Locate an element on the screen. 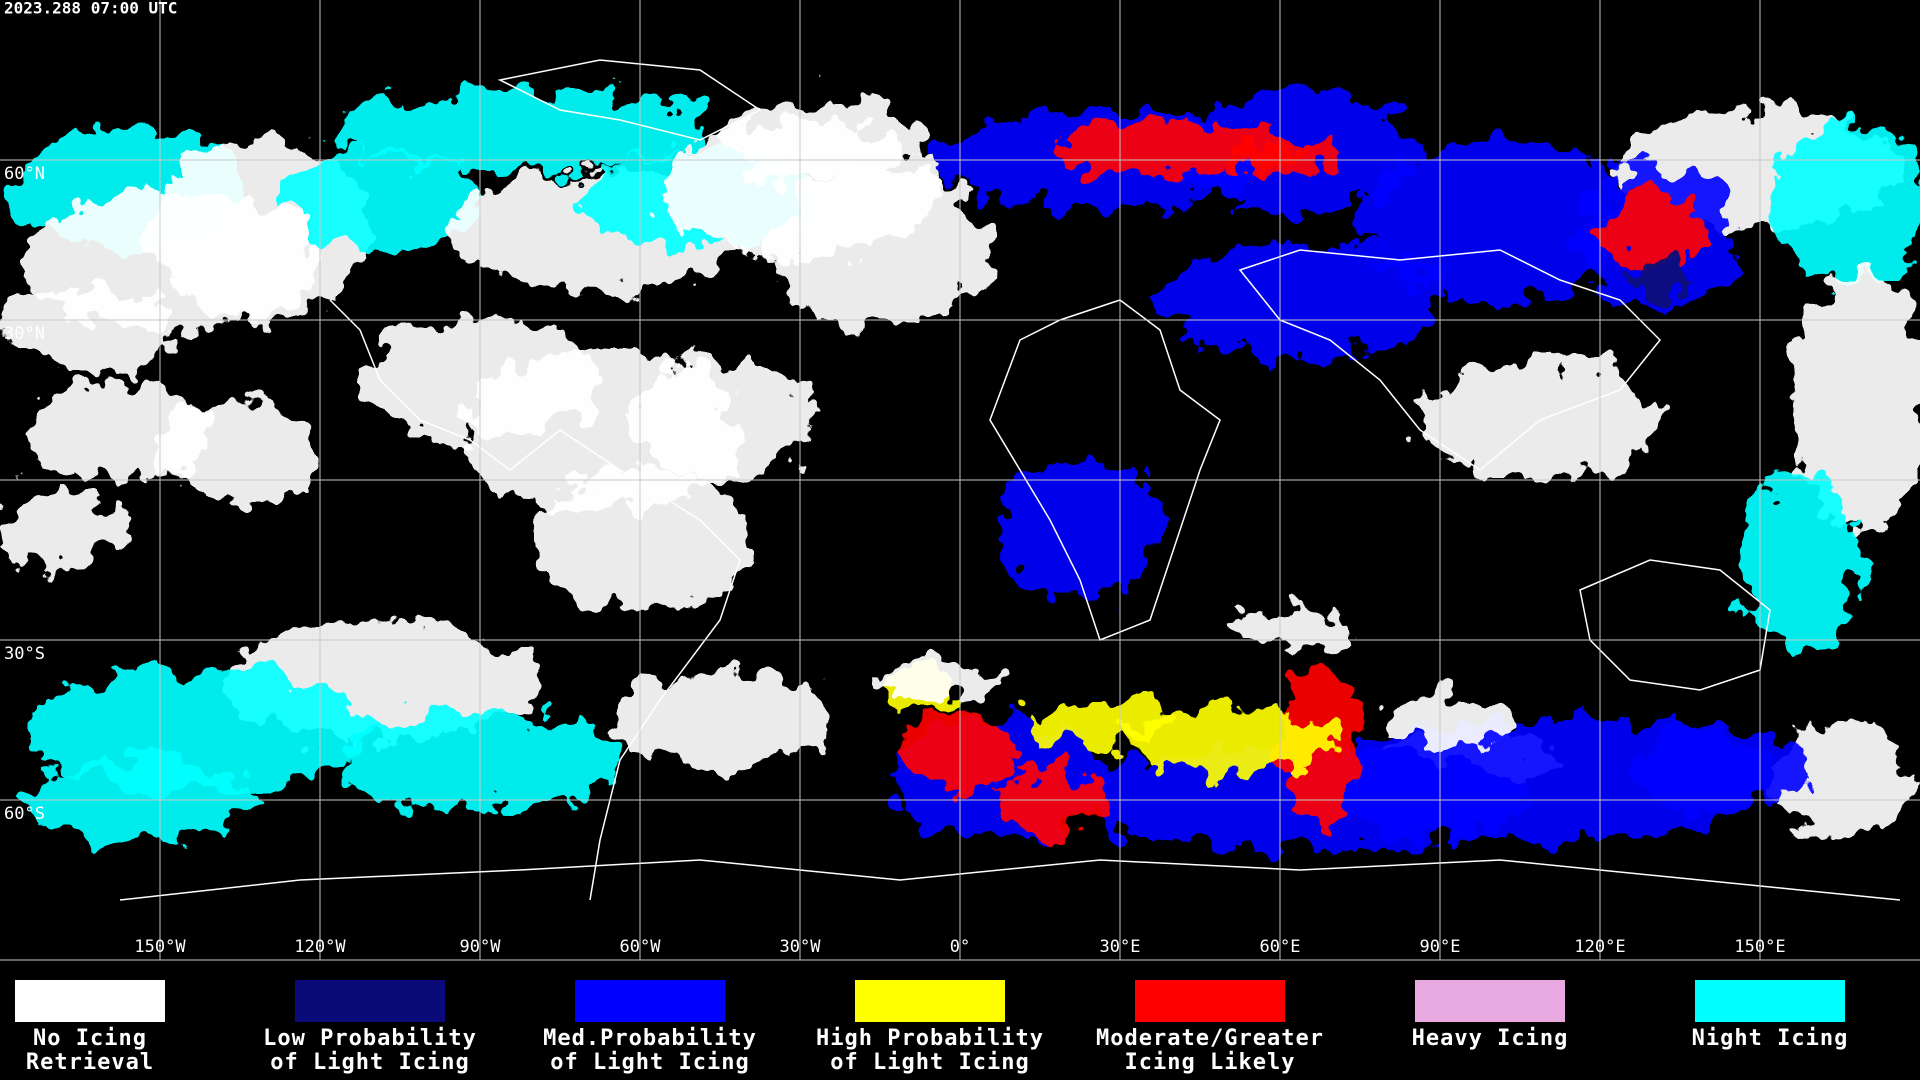  latitude-label: 60°N is located at coordinates (24, 174).